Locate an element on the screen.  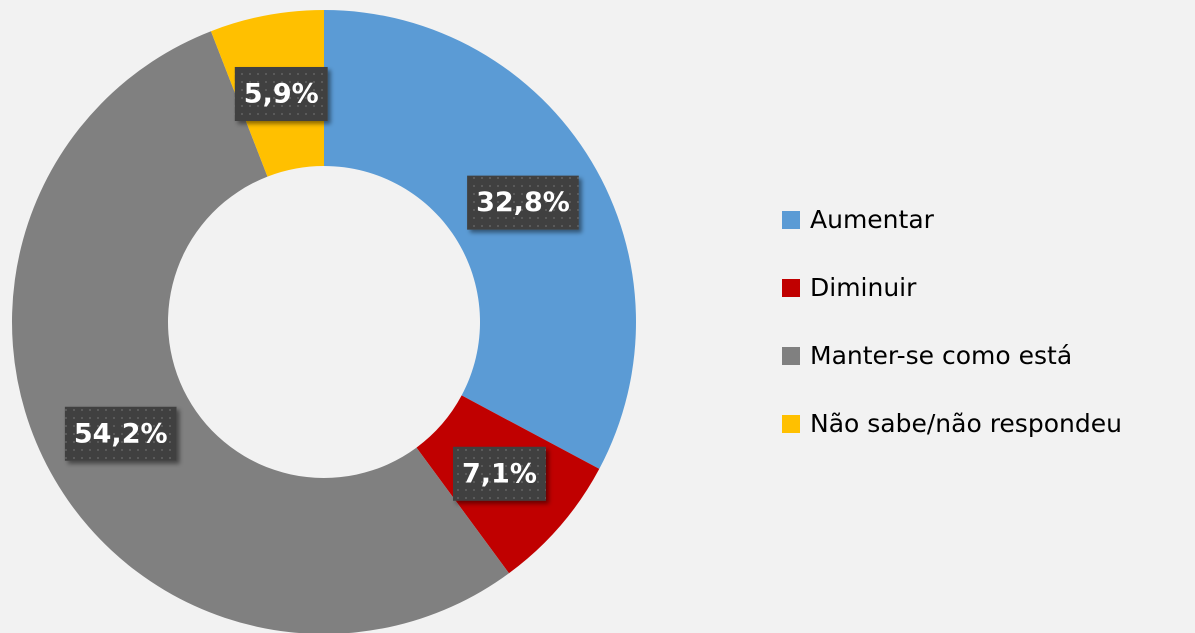
data-label: 32,8% is located at coordinates (523, 202).